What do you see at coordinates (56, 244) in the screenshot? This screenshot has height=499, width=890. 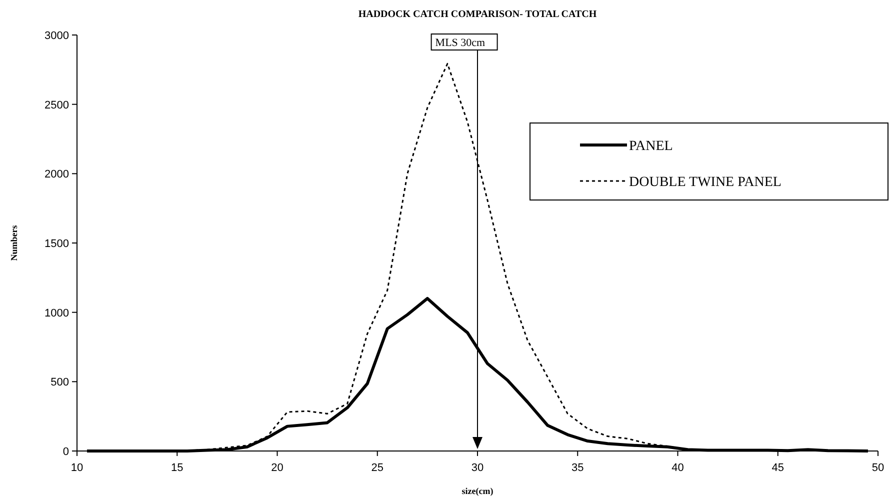 I see `y-tick-label: 1500` at bounding box center [56, 244].